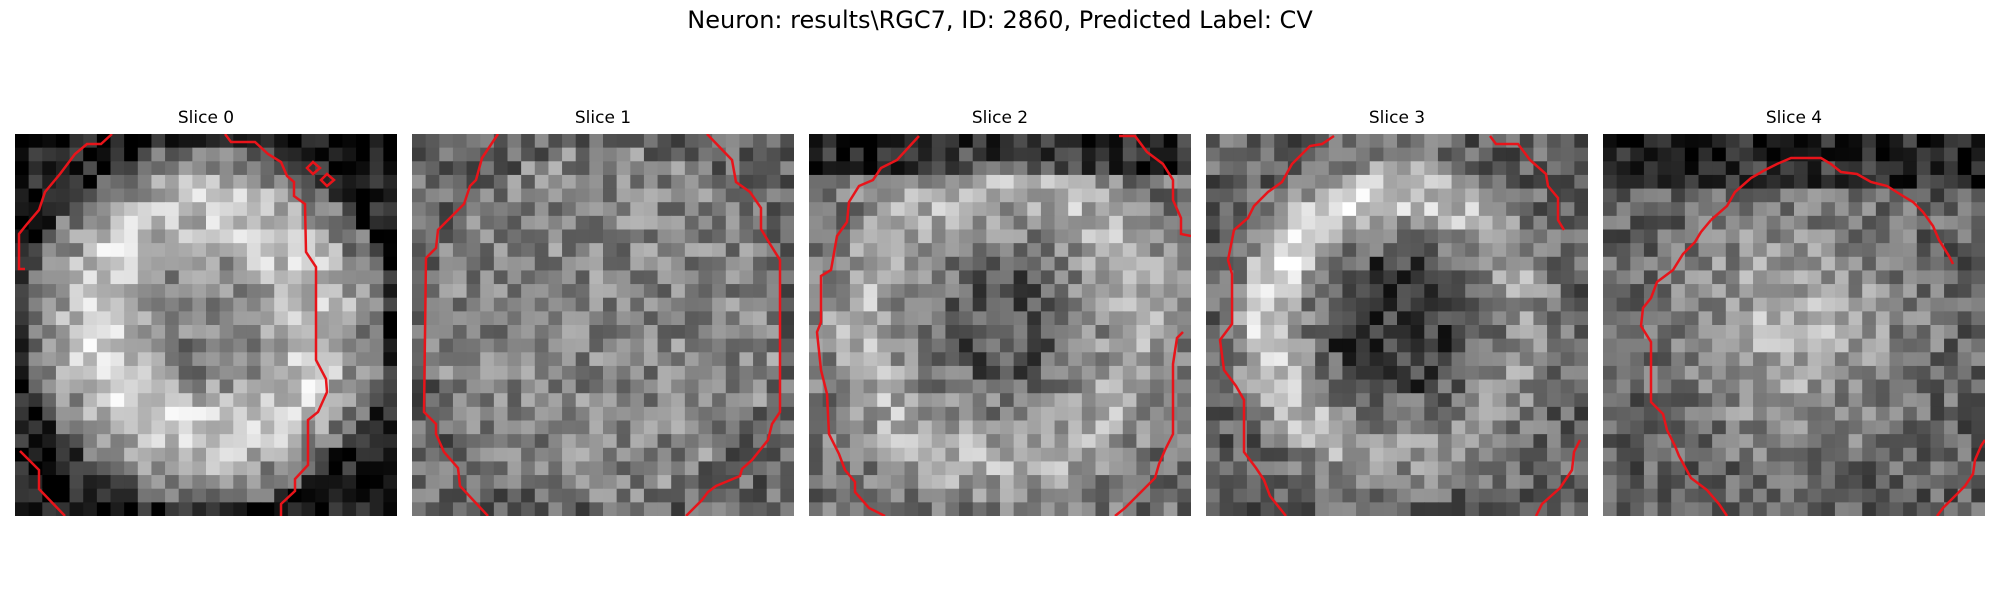 Image resolution: width=2000 pixels, height=600 pixels. I want to click on slice-panel-0: Slice 0, so click(206, 314).